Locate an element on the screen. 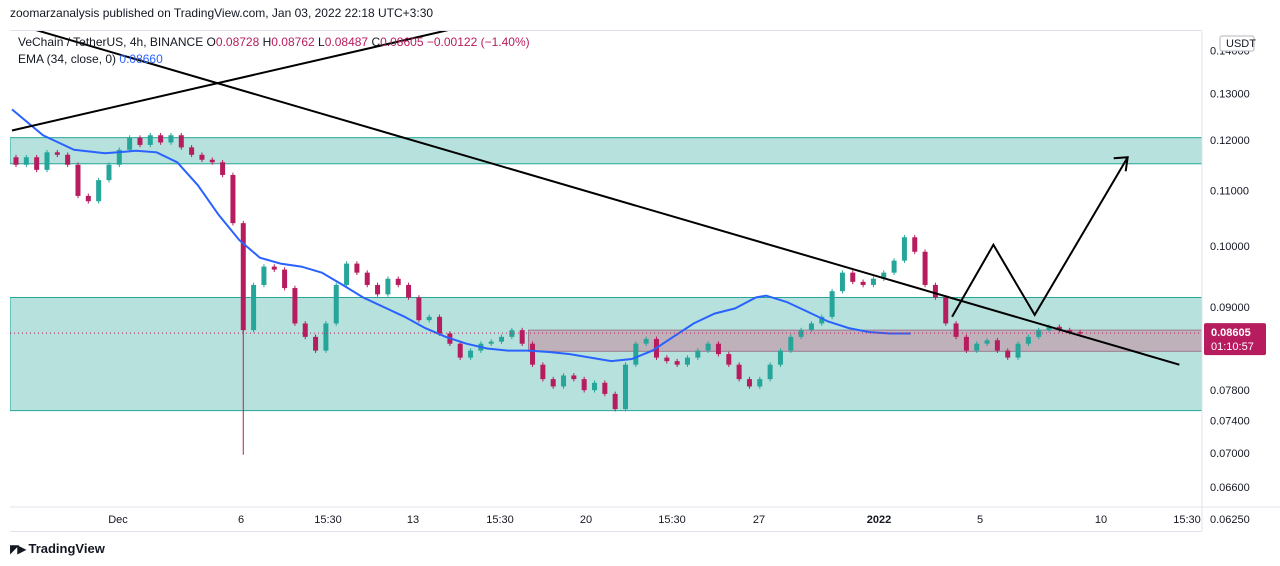  time-tick-label: 5 is located at coordinates (980, 520).